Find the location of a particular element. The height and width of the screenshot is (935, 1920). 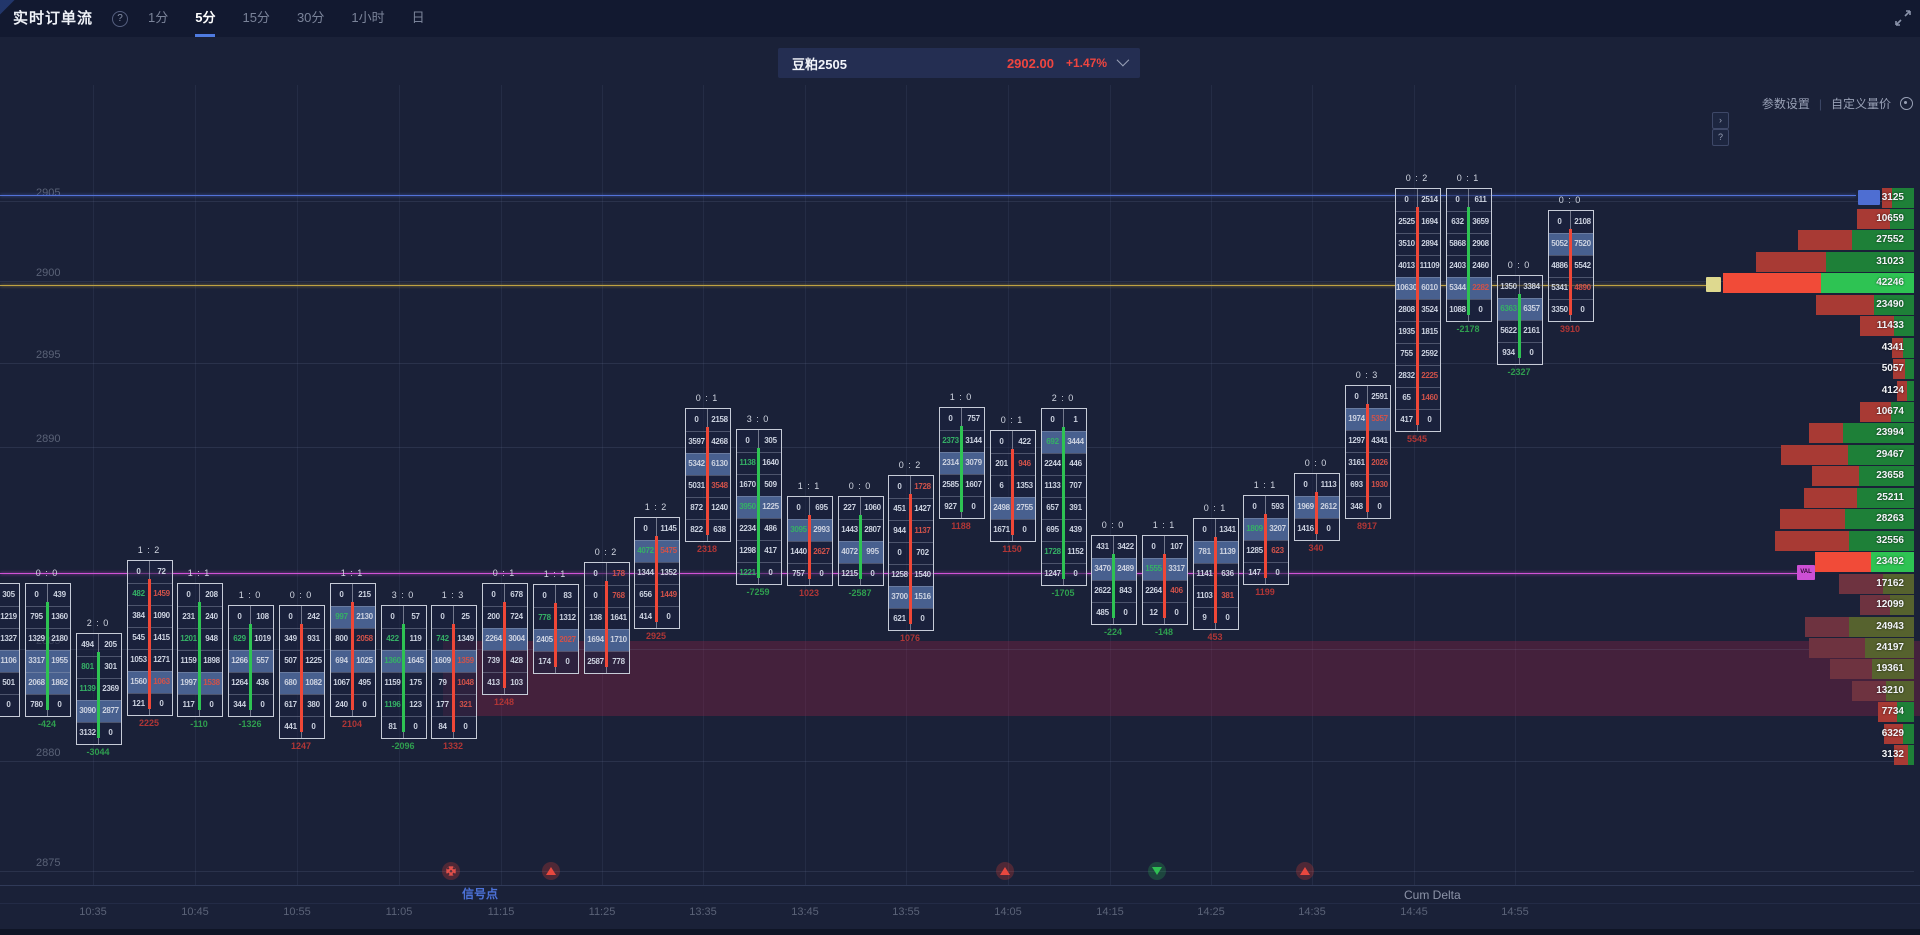

footprint-candle: 030511801219132913273017110620685017600 is located at coordinates (10, 650).